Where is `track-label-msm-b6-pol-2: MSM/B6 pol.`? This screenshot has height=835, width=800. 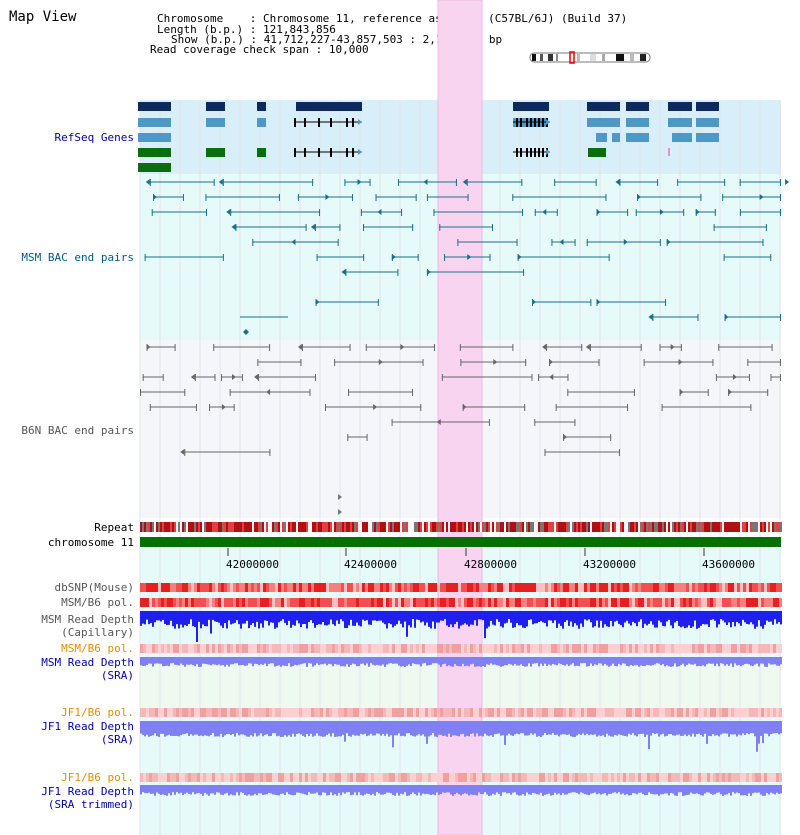
track-label-msm-b6-pol-2: MSM/B6 pol. is located at coordinates (97, 648).